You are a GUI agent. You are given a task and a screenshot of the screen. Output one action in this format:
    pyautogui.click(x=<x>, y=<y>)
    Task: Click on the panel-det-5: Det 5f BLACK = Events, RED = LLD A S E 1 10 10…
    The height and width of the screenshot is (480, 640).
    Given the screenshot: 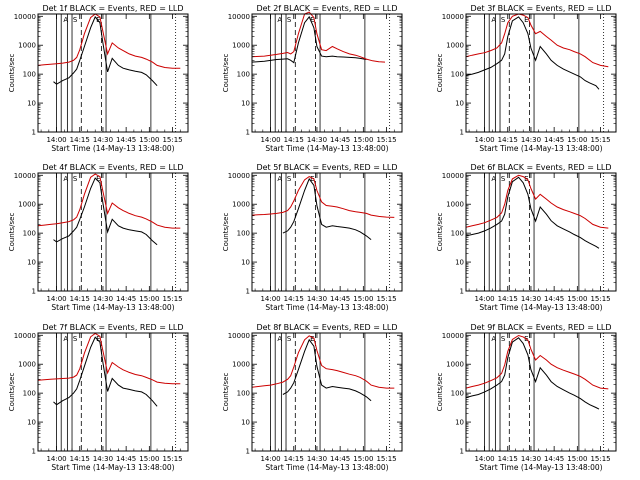 What is the action you would take?
    pyautogui.click(x=312, y=237)
    